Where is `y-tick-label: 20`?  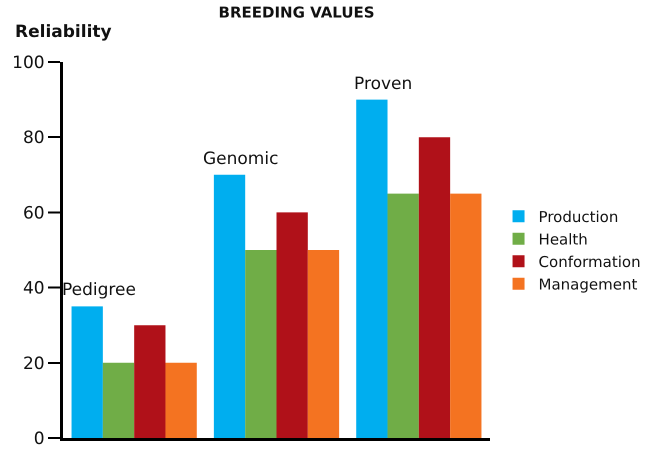
y-tick-label: 20 is located at coordinates (33, 364).